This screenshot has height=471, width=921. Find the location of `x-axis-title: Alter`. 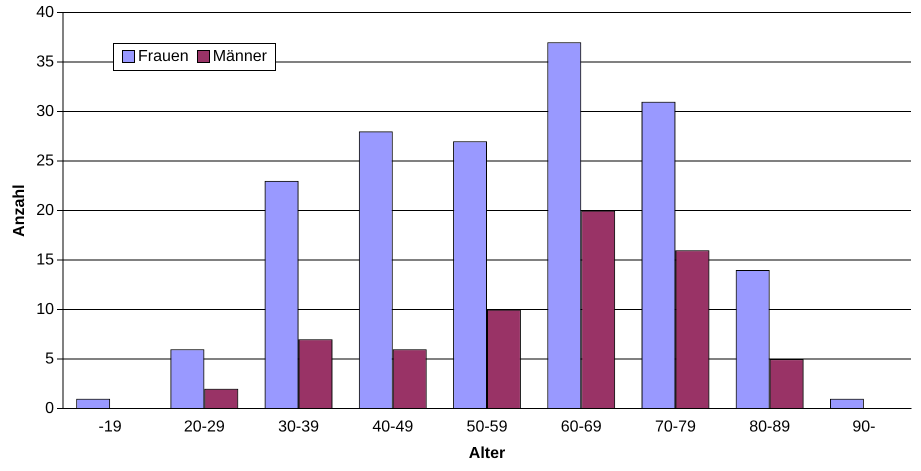

x-axis-title: Alter is located at coordinates (487, 453).